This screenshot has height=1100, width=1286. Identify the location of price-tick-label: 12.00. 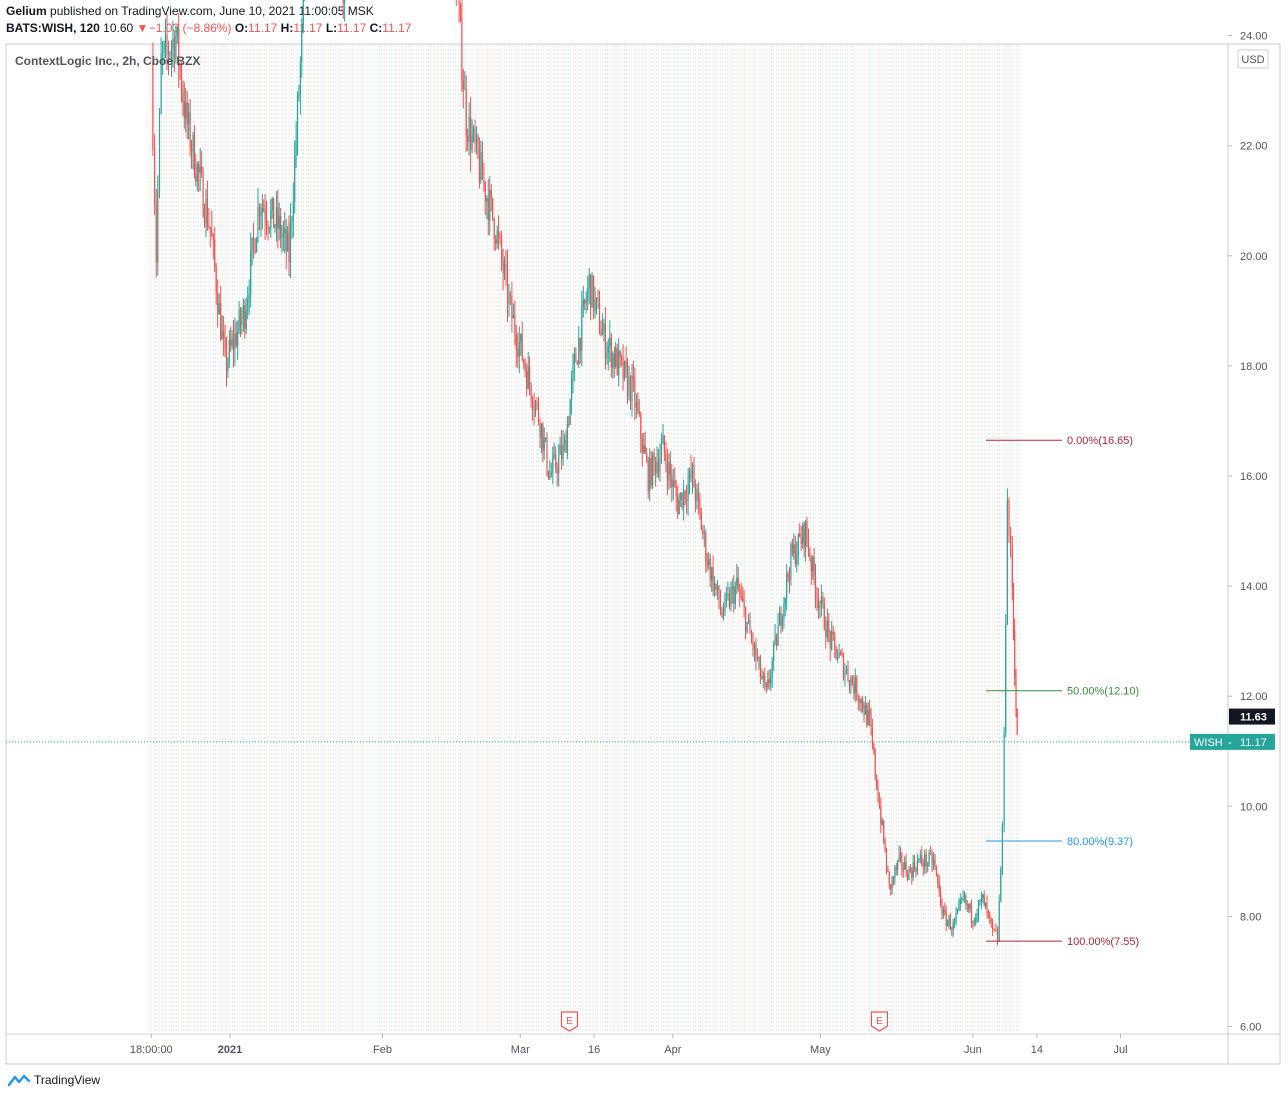
(1254, 697).